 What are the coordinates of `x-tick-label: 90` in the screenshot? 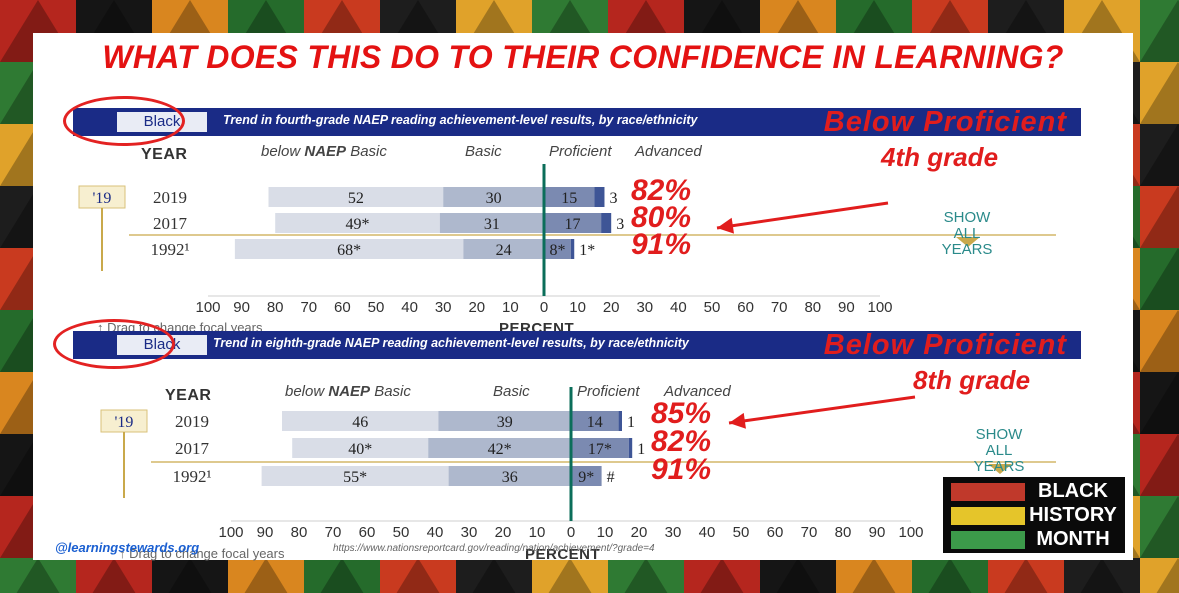 It's located at (877, 532).